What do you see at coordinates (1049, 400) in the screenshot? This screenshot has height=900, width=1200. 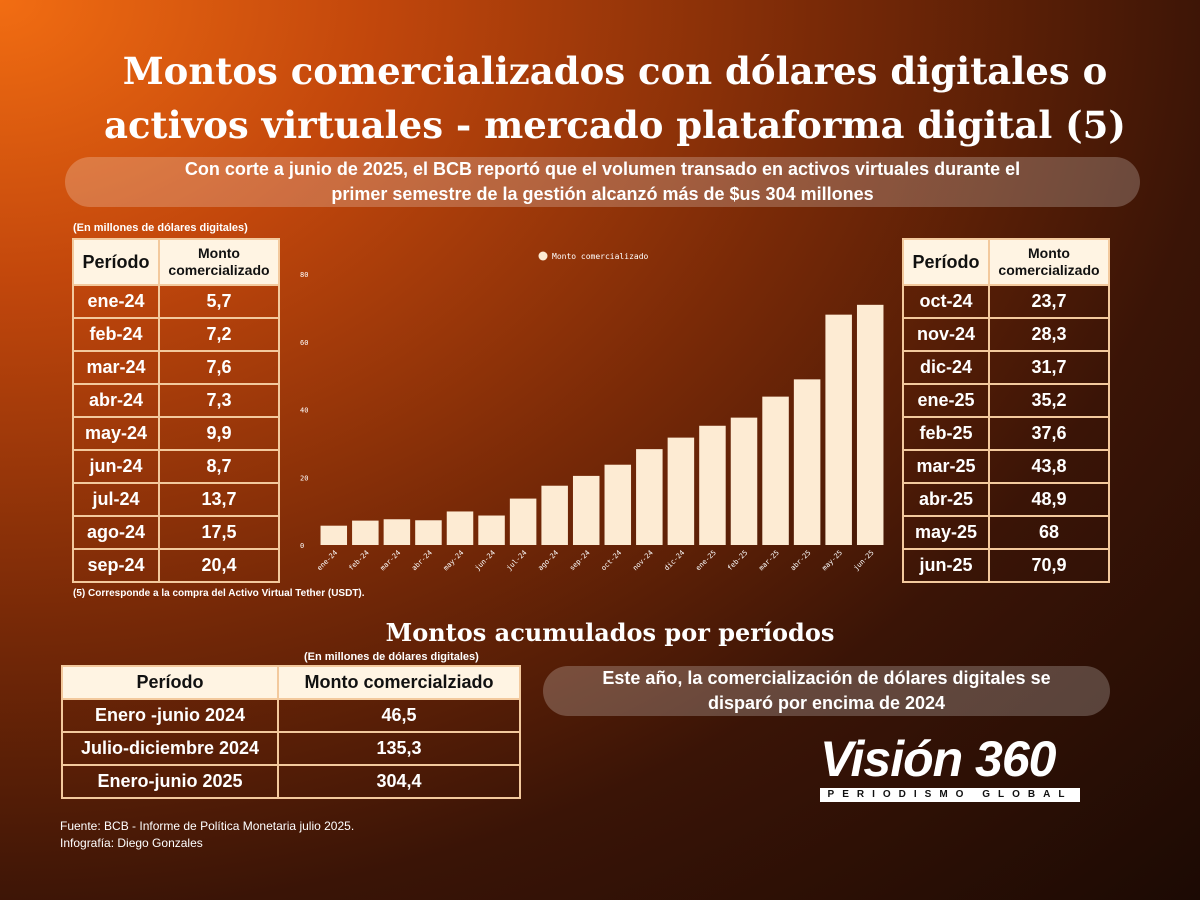 I see `amount-cell: 35,2` at bounding box center [1049, 400].